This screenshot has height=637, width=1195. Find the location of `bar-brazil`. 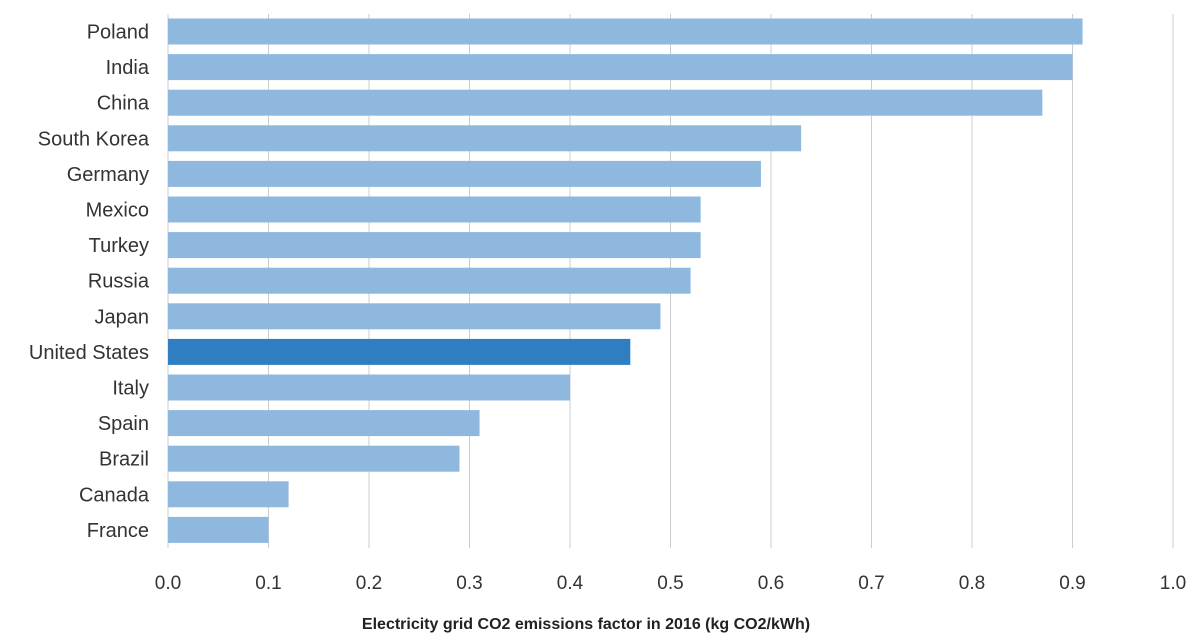

bar-brazil is located at coordinates (314, 458).